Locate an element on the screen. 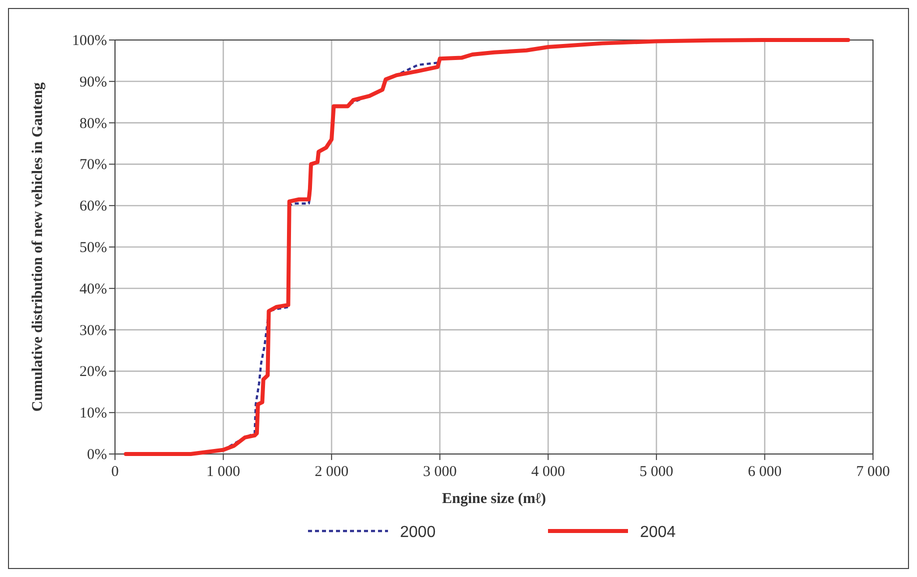 The image size is (917, 577). y-tick-label: 70% is located at coordinates (93, 165).